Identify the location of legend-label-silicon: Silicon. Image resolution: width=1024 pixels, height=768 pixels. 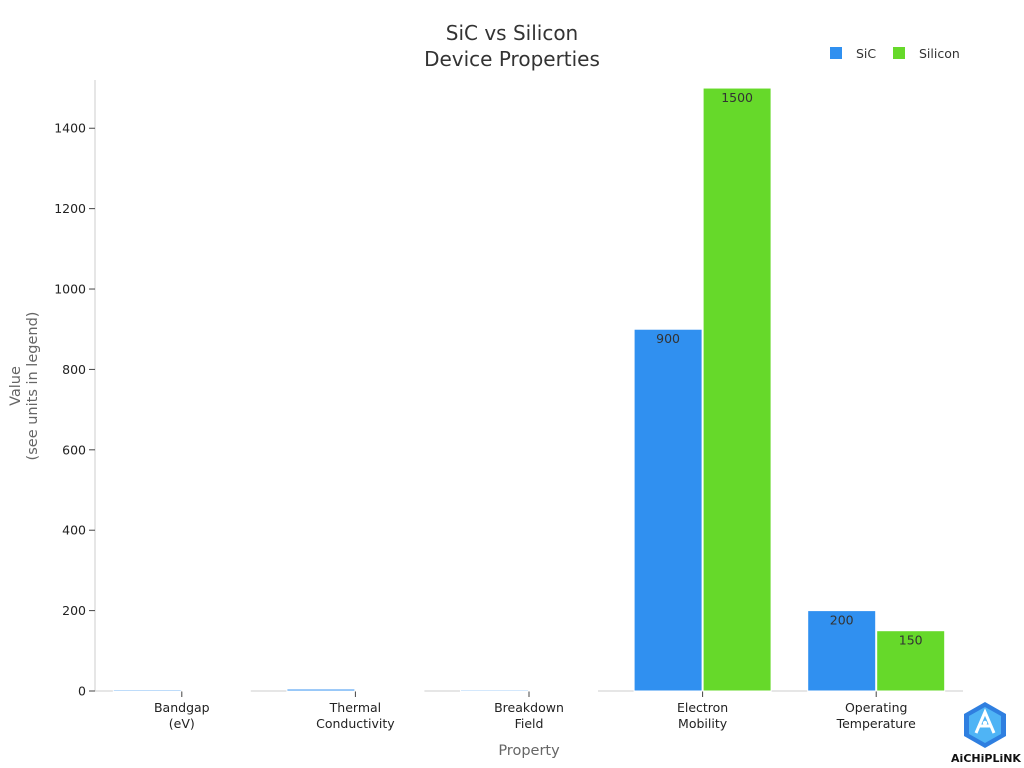
(939, 53).